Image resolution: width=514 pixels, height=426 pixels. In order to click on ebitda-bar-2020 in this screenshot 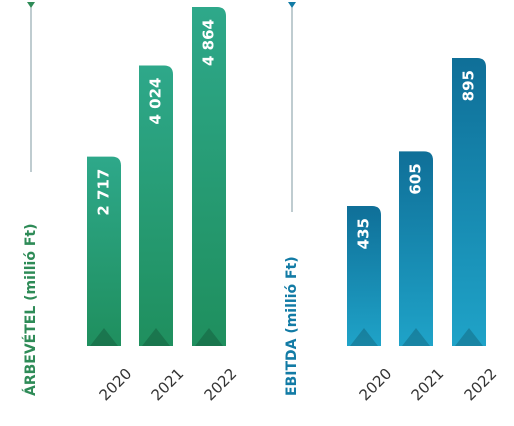, I will do `click(364, 276)`.